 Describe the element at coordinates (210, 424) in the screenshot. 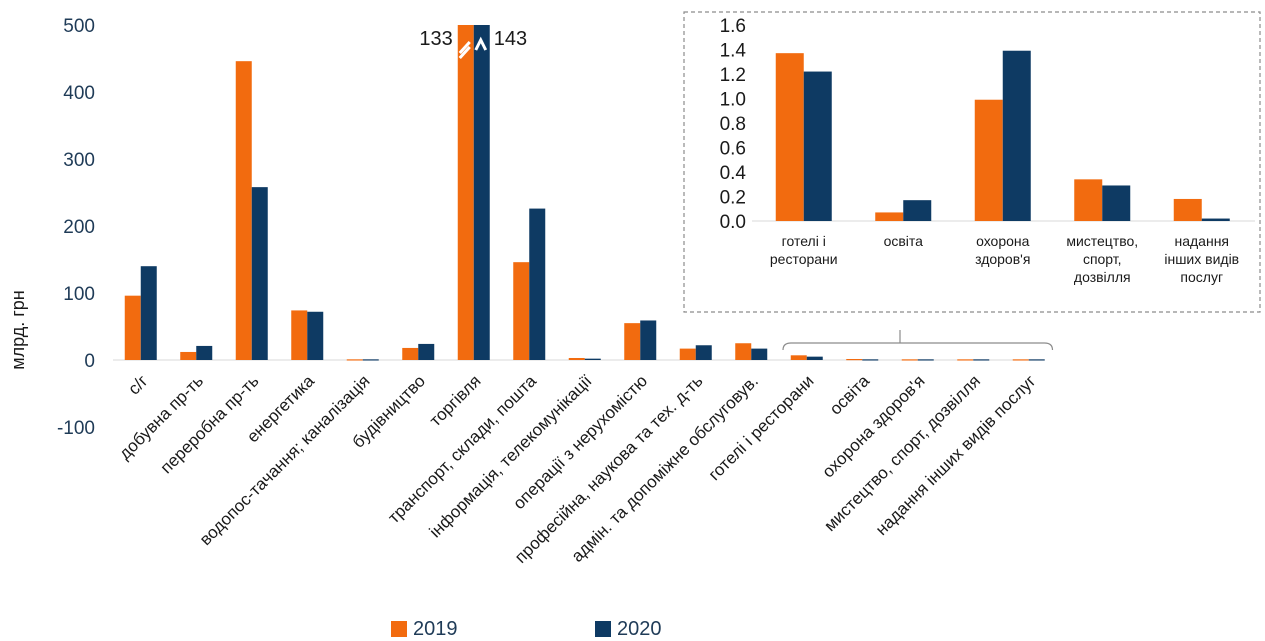

I see `x-tick-label: переробна пр-ть` at that location.